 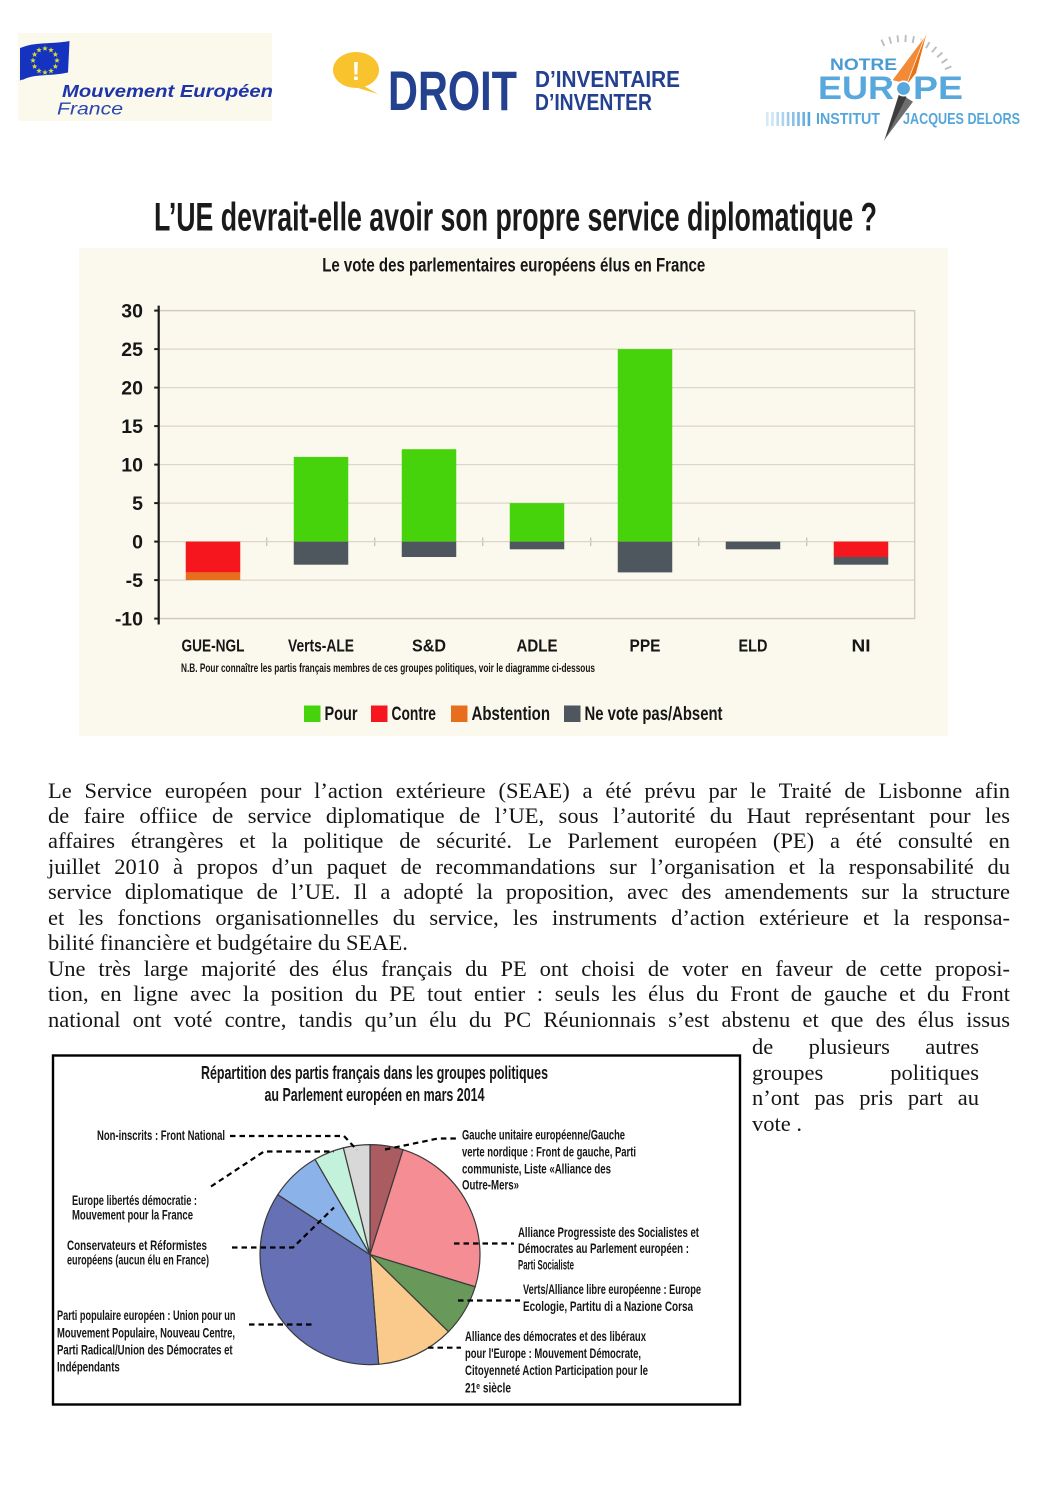 I want to click on svg-text:européens (aucun élu en France: européens (aucun élu en France), so click(x=138, y=1260).